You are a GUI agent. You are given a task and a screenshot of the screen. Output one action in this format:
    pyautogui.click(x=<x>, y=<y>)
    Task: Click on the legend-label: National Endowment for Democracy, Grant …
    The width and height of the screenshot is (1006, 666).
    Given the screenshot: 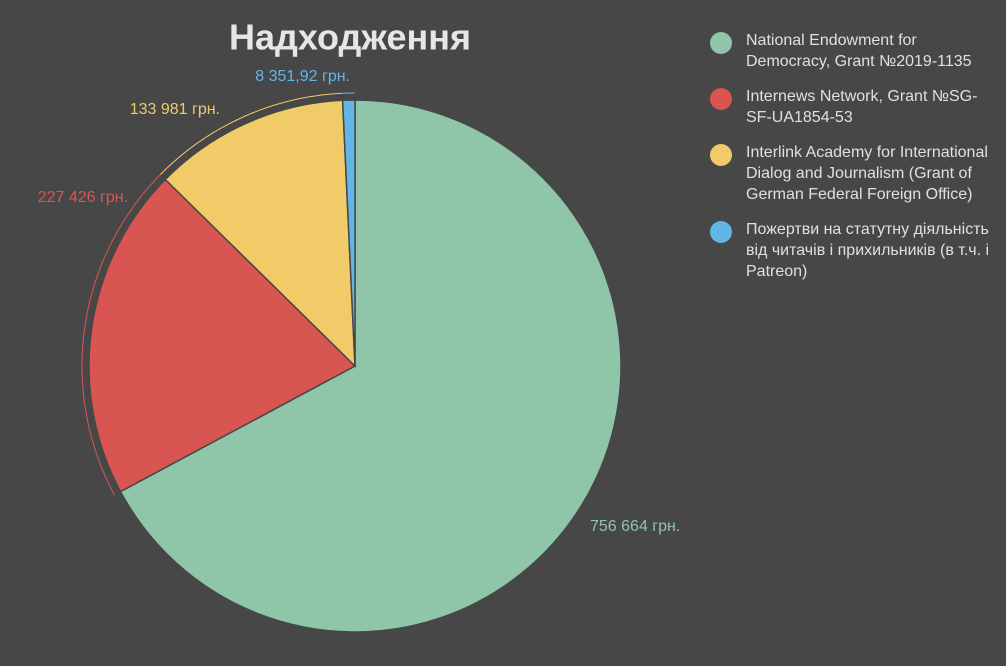 What is the action you would take?
    pyautogui.click(x=859, y=51)
    